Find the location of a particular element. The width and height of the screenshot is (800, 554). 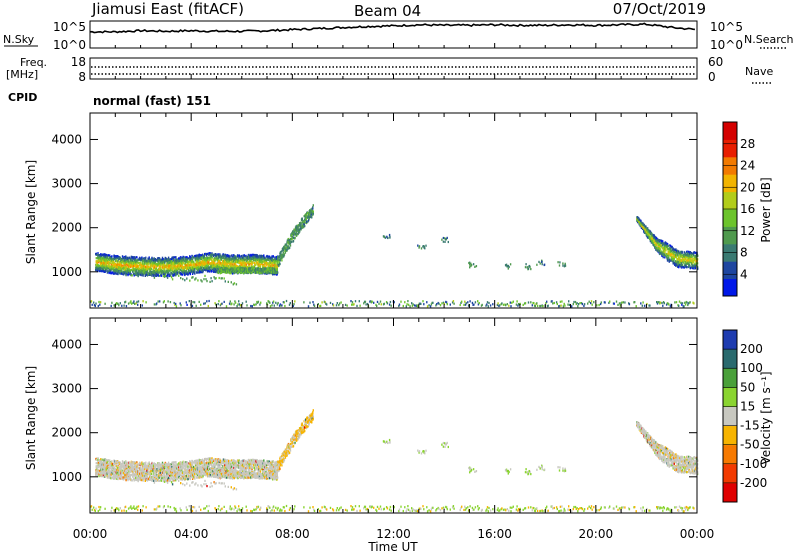

noise-panel: N.Sky N.Search 10^5 10^0 10^5 10^0 is located at coordinates (398, 36).